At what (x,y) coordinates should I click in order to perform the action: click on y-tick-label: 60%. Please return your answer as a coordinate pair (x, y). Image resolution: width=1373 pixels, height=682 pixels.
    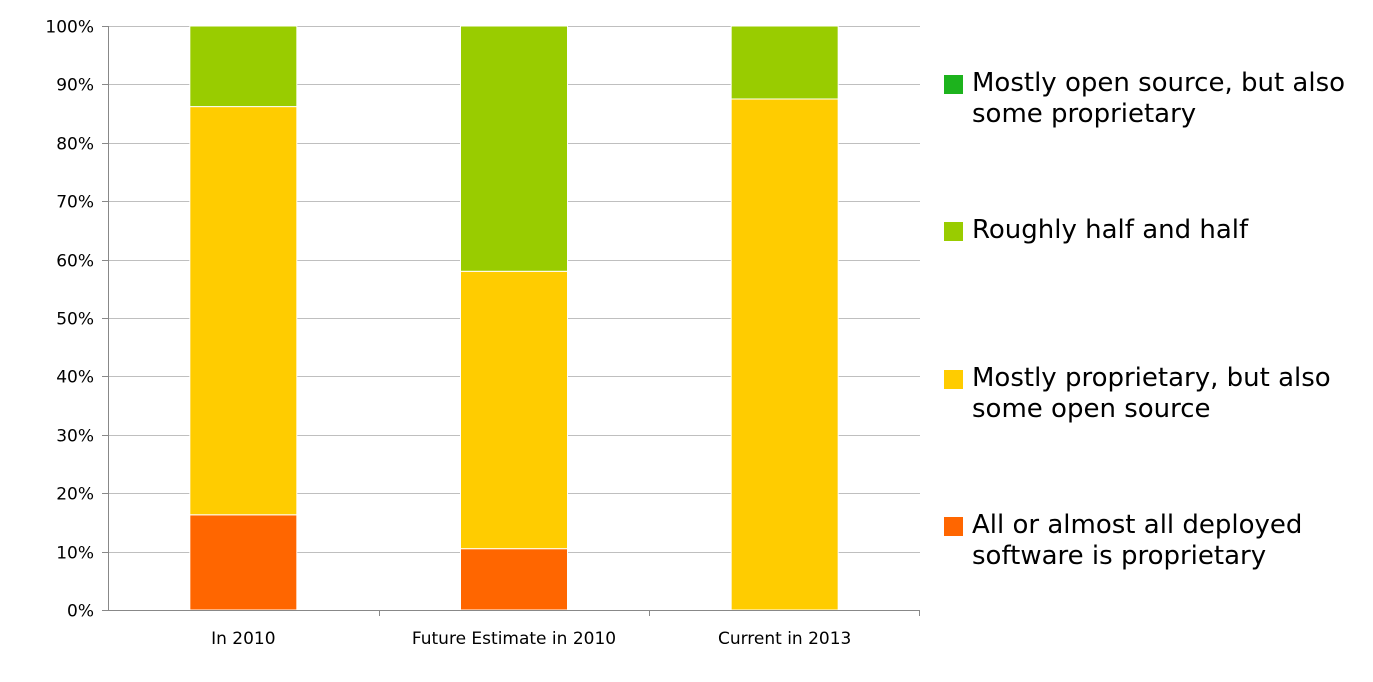
    Looking at the image, I should click on (75, 262).